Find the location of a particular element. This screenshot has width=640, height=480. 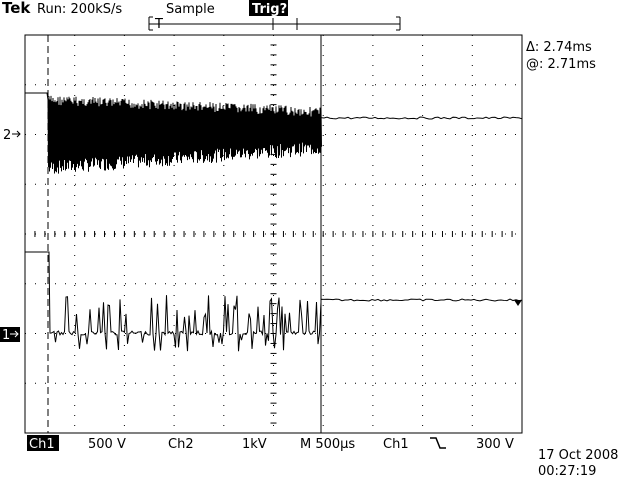

brand: Tek is located at coordinates (16, 8).